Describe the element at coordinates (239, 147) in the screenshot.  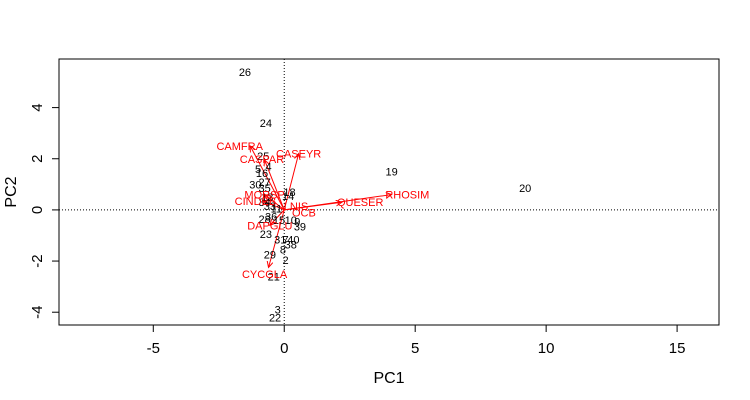
I see `variable-label-camfra: CAMFRA` at that location.